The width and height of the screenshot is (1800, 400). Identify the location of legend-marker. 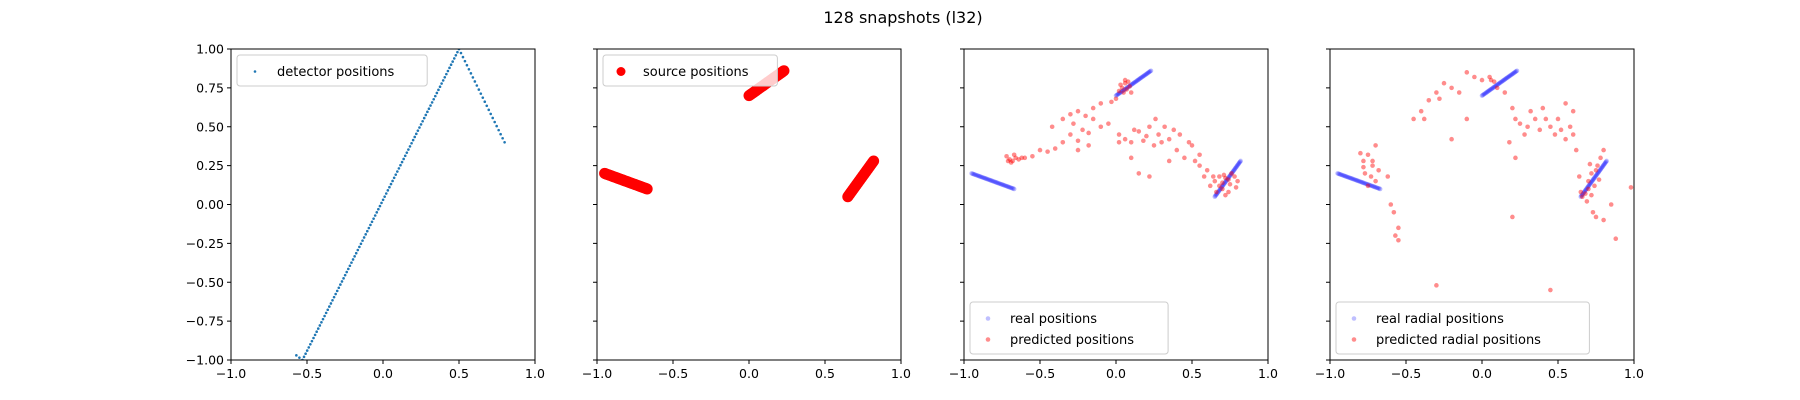
(988, 318).